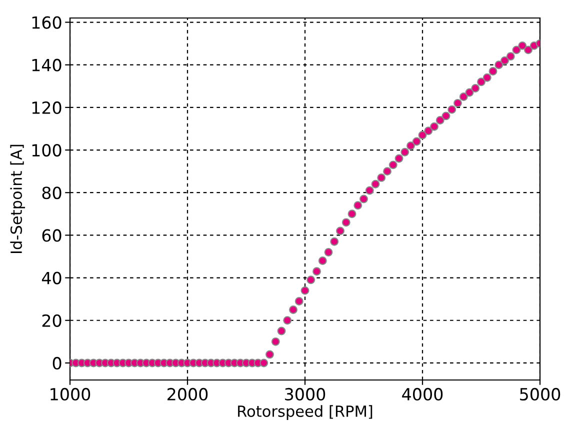 The width and height of the screenshot is (572, 428). Describe the element at coordinates (52, 193) in the screenshot. I see `y-tick-label: 80` at that location.